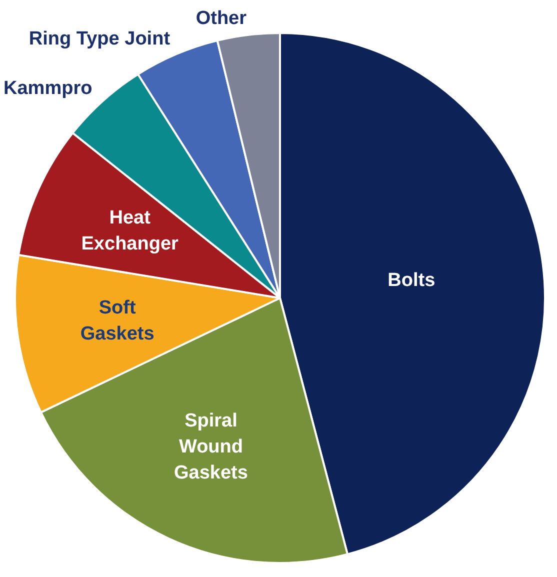 This screenshot has height=577, width=557. I want to click on slice-label: Bolts, so click(412, 281).